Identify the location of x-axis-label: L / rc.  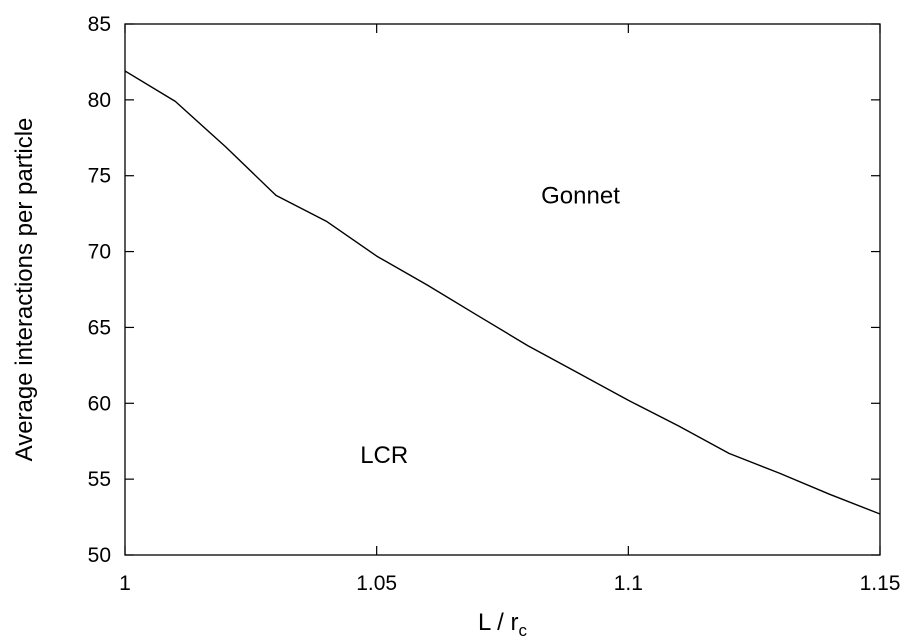
(502, 624).